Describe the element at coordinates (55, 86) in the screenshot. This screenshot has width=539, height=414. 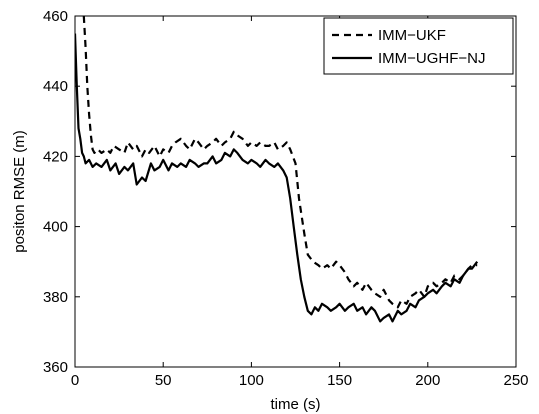
I see `y-tick-label: 440` at that location.